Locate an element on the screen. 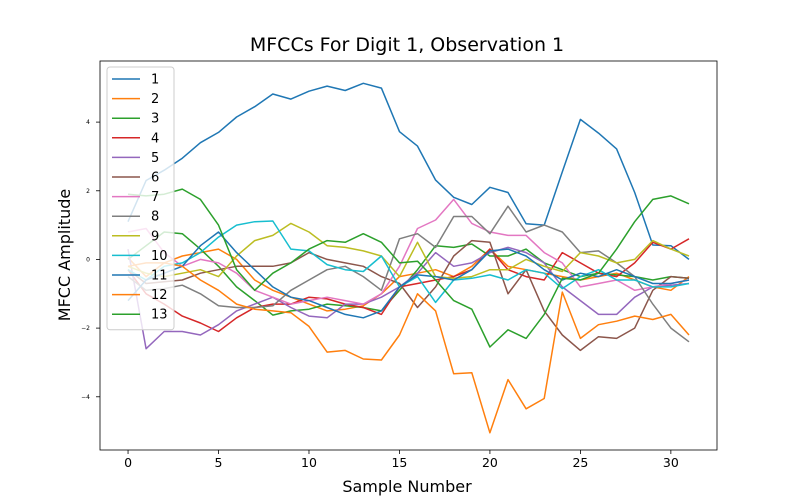  x-axis-ticks: 0 5 10 15 20 25 30 is located at coordinates (401, 460).